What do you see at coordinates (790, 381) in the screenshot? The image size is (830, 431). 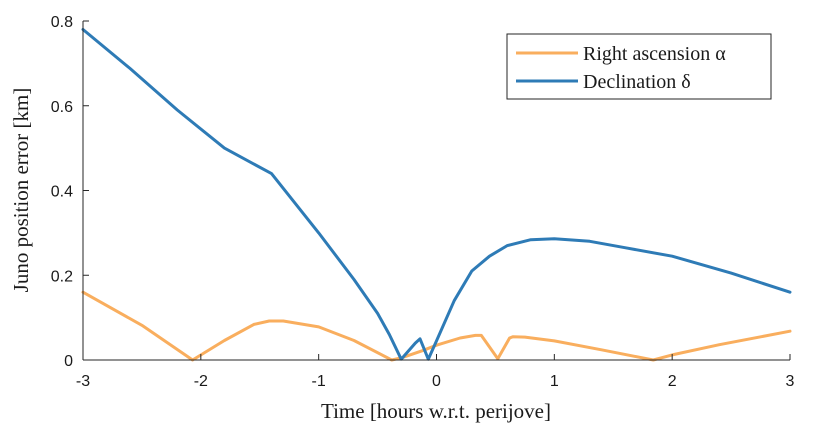 I see `x-tick-label: 3` at bounding box center [790, 381].